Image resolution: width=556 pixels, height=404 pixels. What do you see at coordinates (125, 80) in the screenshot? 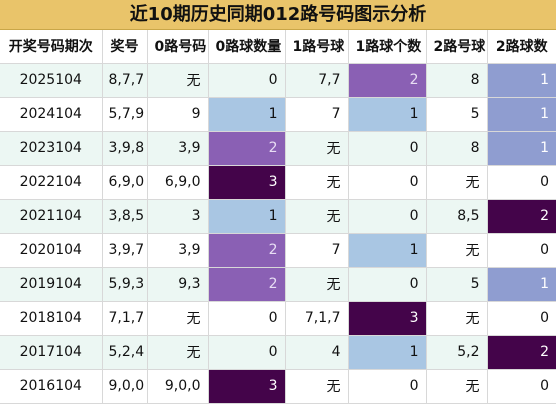
I see `cell-award: 8,7,7` at bounding box center [125, 80].